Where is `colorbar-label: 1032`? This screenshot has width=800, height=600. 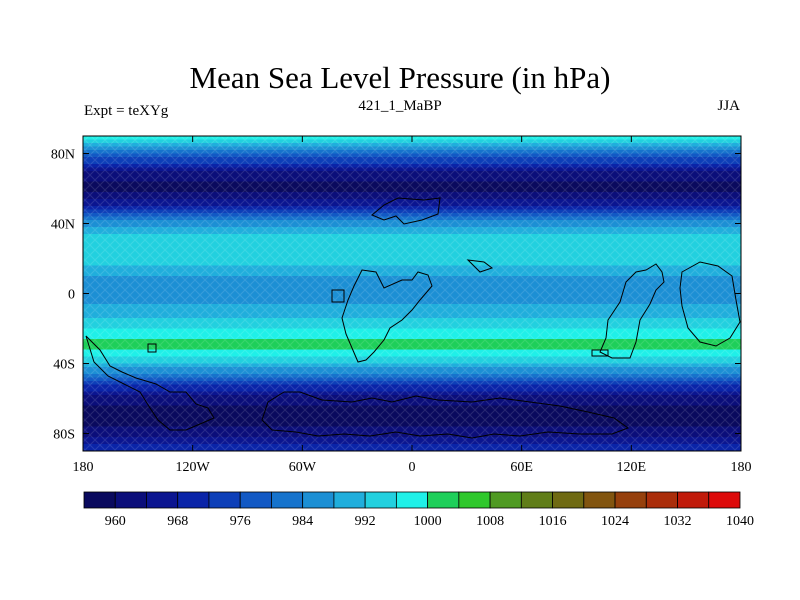
colorbar-label: 1032 is located at coordinates (678, 521).